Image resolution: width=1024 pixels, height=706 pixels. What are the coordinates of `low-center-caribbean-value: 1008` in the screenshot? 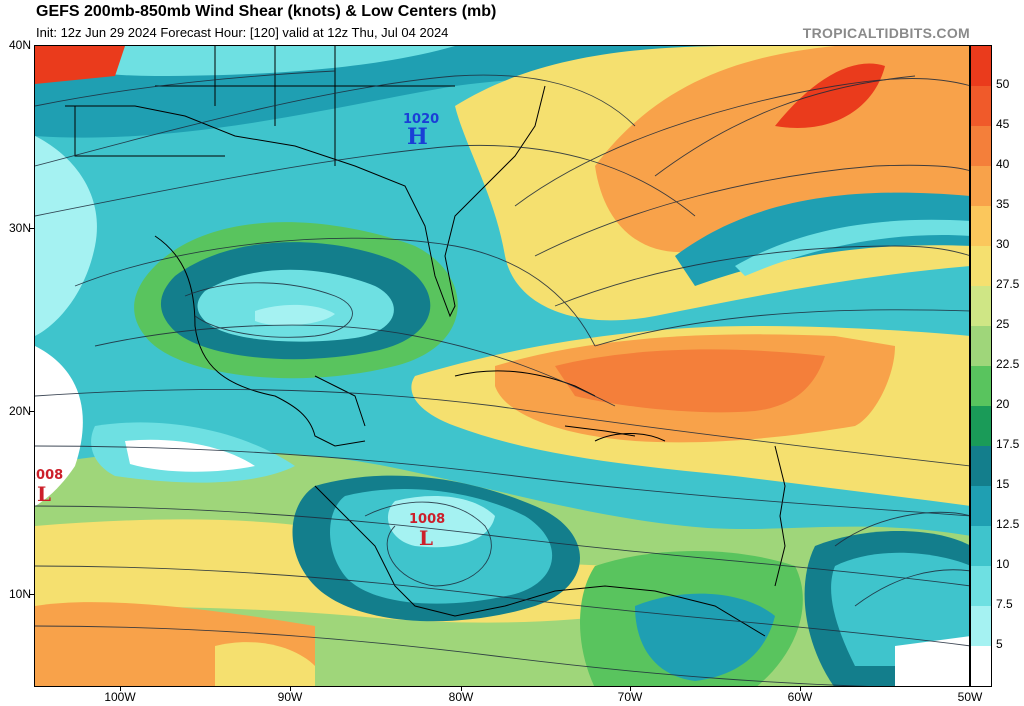 It's located at (427, 519).